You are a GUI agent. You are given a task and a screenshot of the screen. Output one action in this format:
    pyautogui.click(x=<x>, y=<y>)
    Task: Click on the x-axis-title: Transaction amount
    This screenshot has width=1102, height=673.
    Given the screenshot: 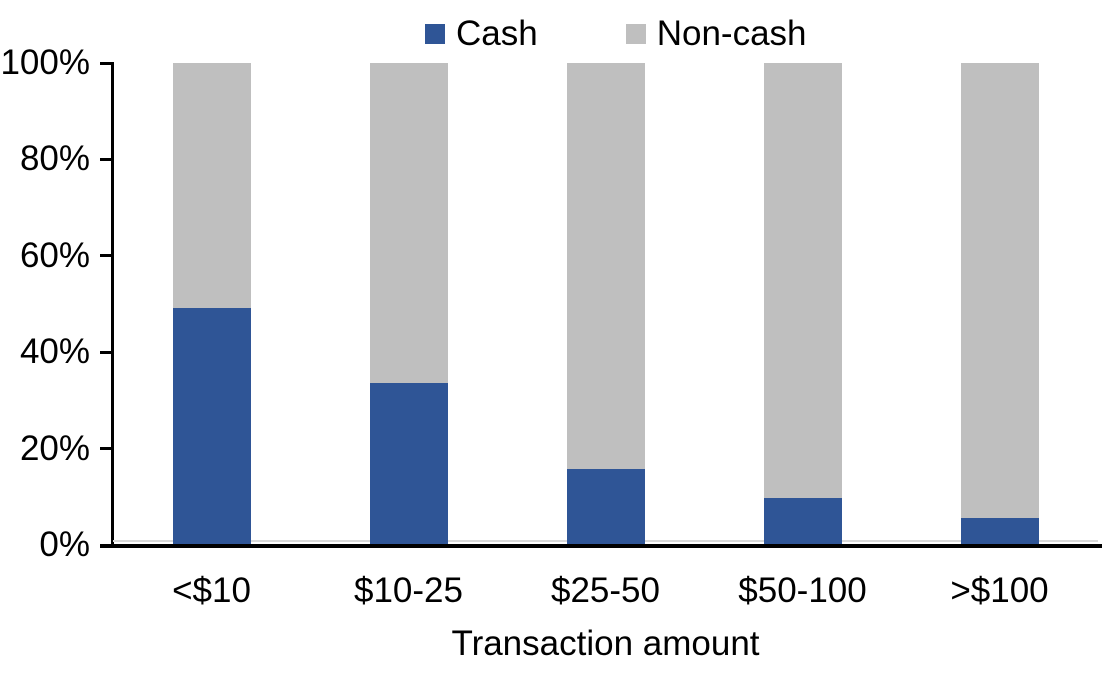 What is the action you would take?
    pyautogui.click(x=605, y=643)
    